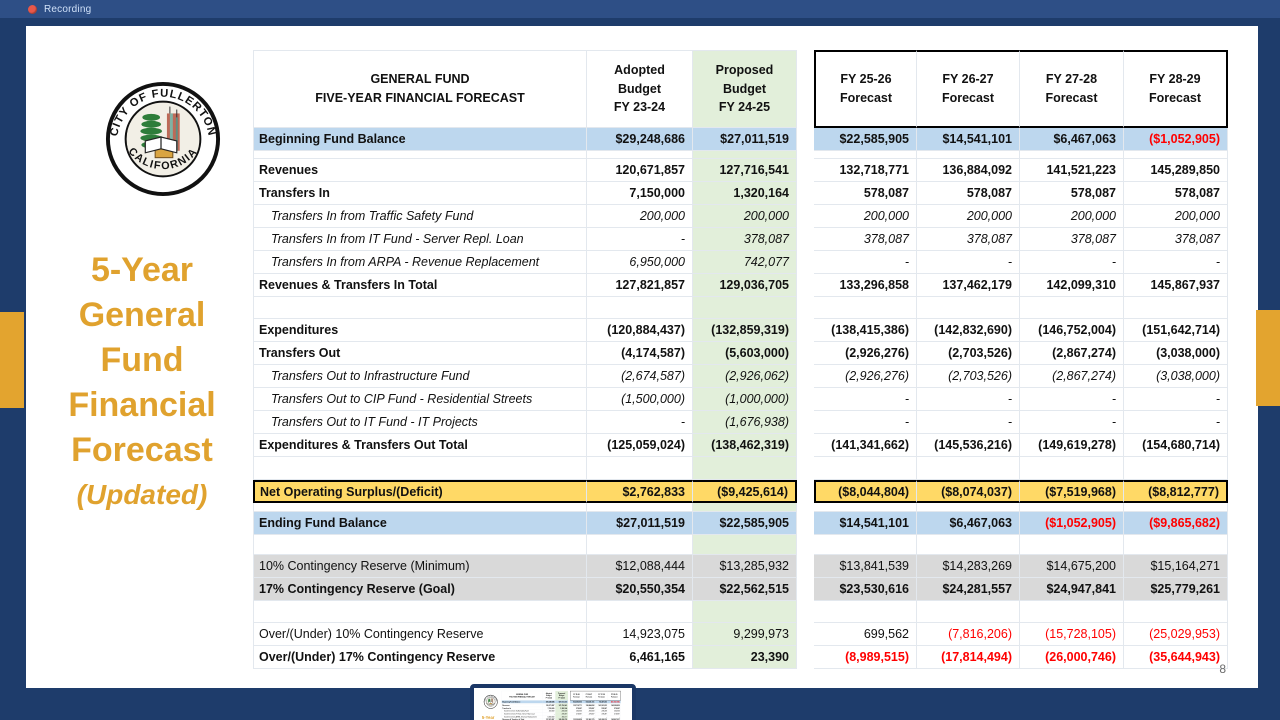 This screenshot has width=1280, height=720. What do you see at coordinates (562, 708) in the screenshot?
I see `cell-value: 1,320,164` at bounding box center [562, 708].